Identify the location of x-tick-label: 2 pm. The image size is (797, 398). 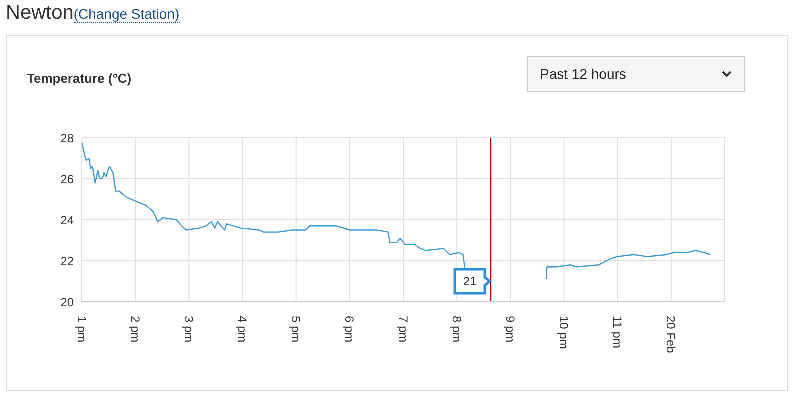
(135, 329).